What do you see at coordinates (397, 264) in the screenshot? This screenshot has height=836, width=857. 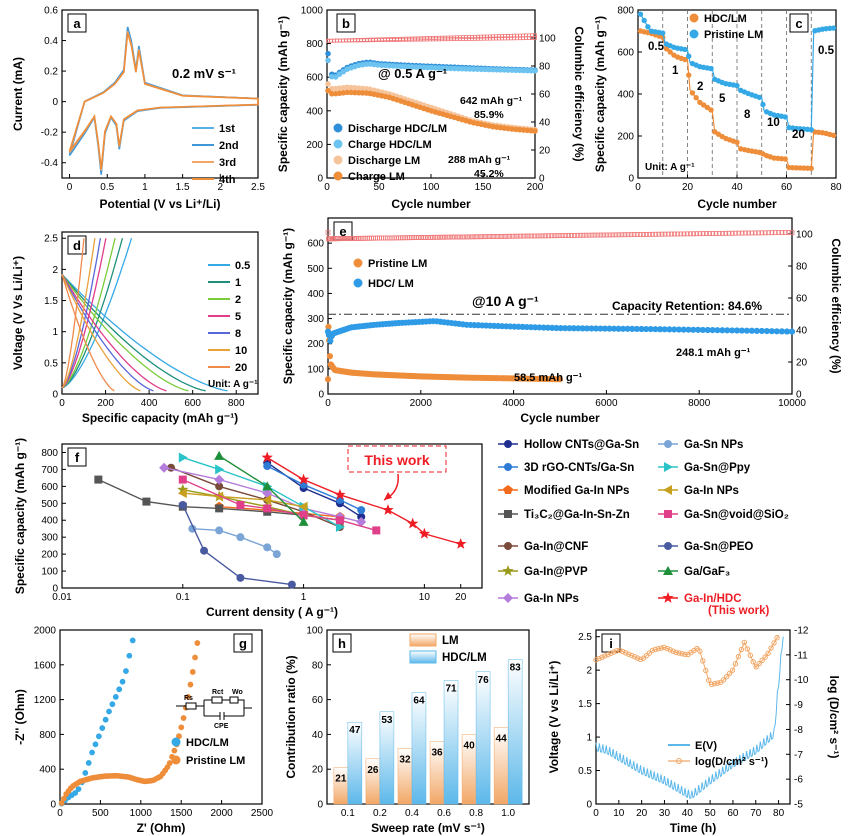 I see `legend-label: Pristine LM` at bounding box center [397, 264].